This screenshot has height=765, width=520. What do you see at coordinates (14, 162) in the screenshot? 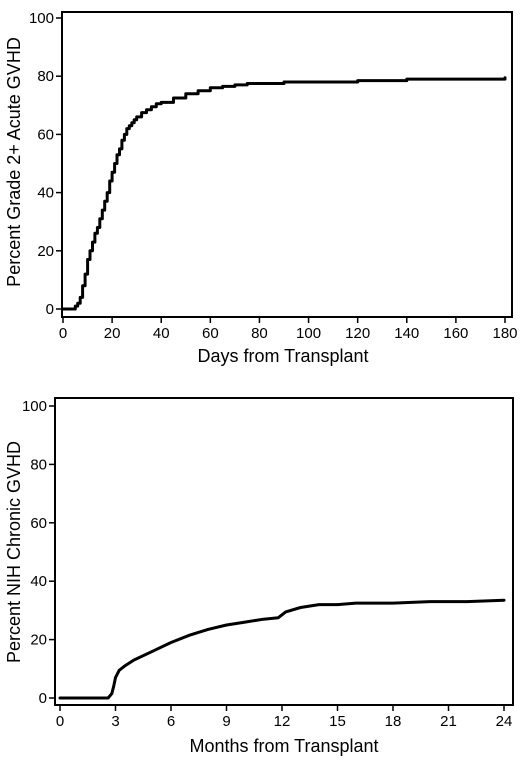
I see `acute-gvhd-y-axis-label: Percent Grade 2+ Acute GVHD` at bounding box center [14, 162].